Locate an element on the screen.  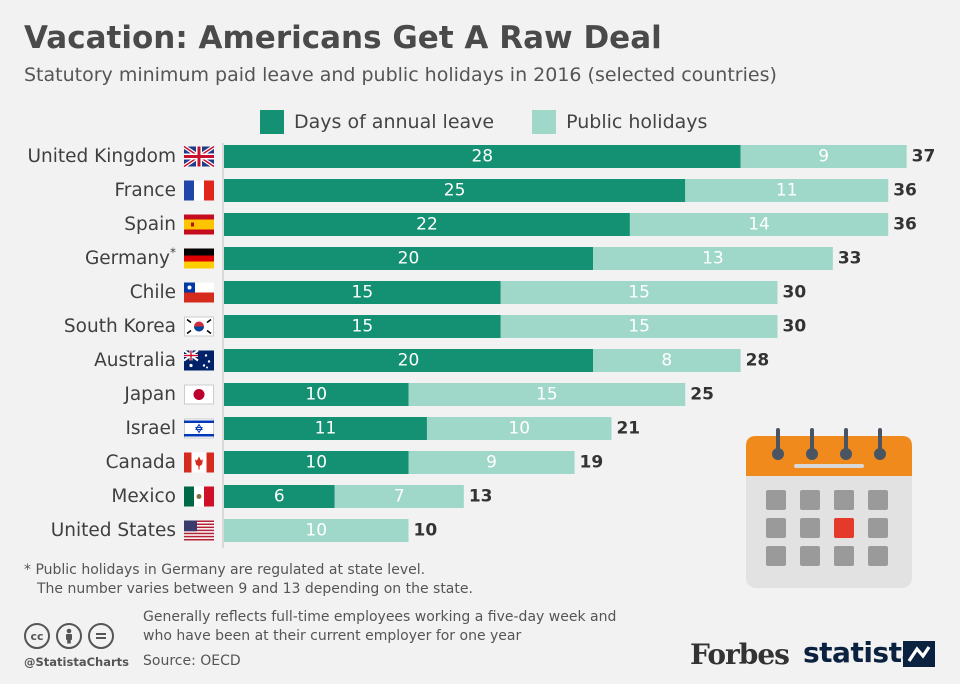
bar-label-holidays: 13 is located at coordinates (713, 259).